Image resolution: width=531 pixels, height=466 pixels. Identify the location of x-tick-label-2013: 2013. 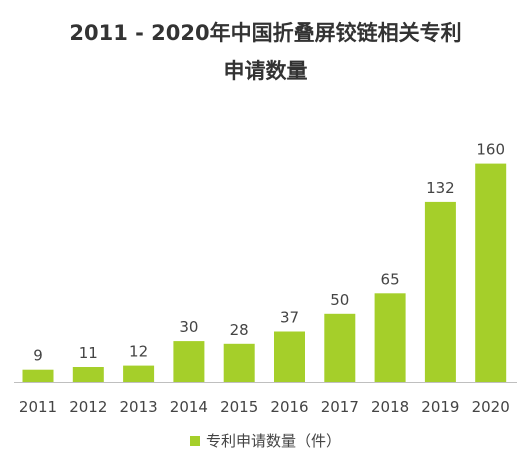
(139, 407).